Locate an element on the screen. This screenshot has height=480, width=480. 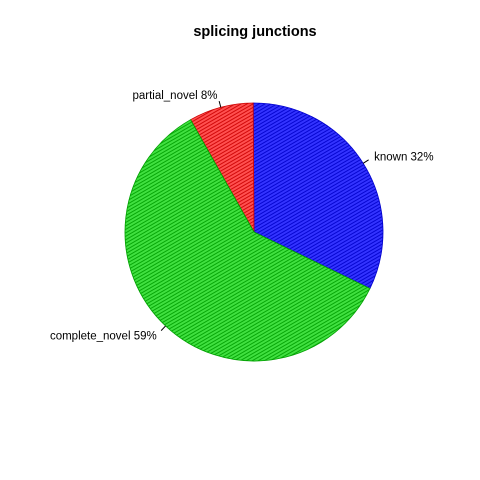
chart-title: splicing junctions is located at coordinates (254, 32).